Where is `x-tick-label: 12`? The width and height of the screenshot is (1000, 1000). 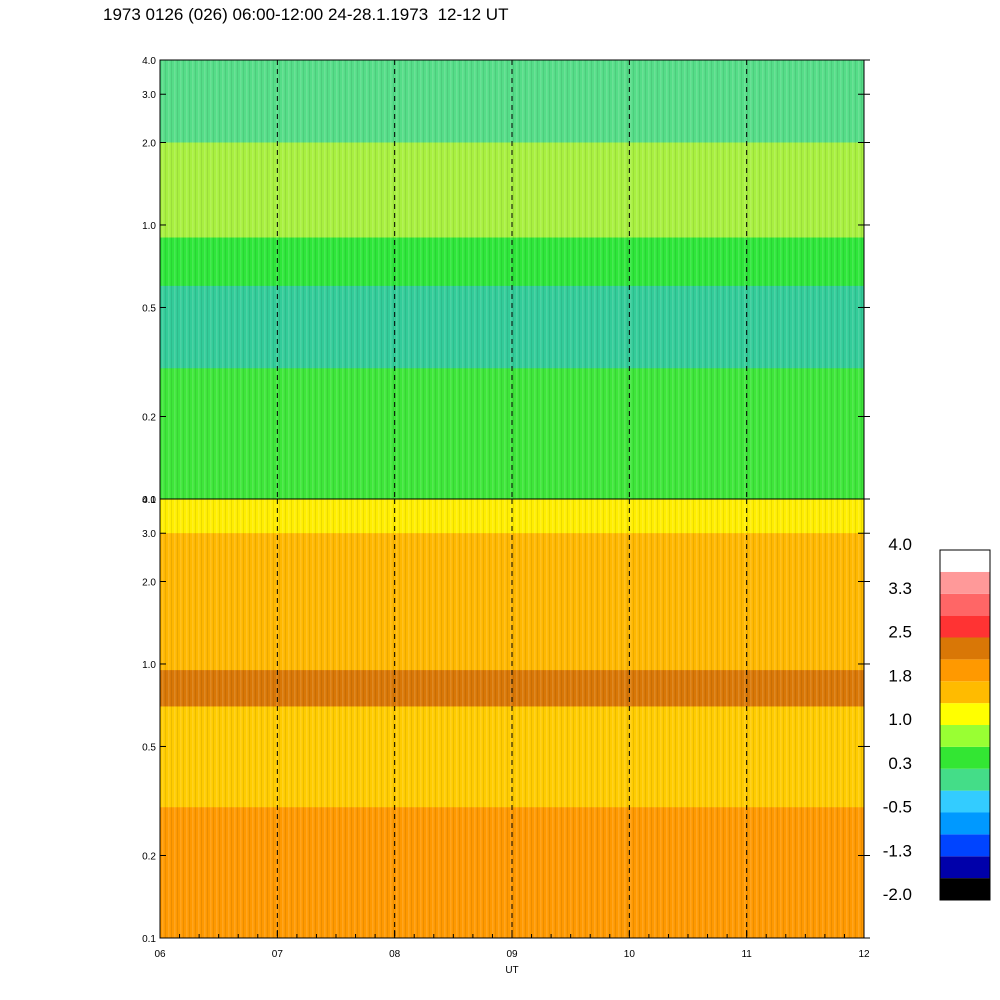 x-tick-label: 12 is located at coordinates (864, 954).